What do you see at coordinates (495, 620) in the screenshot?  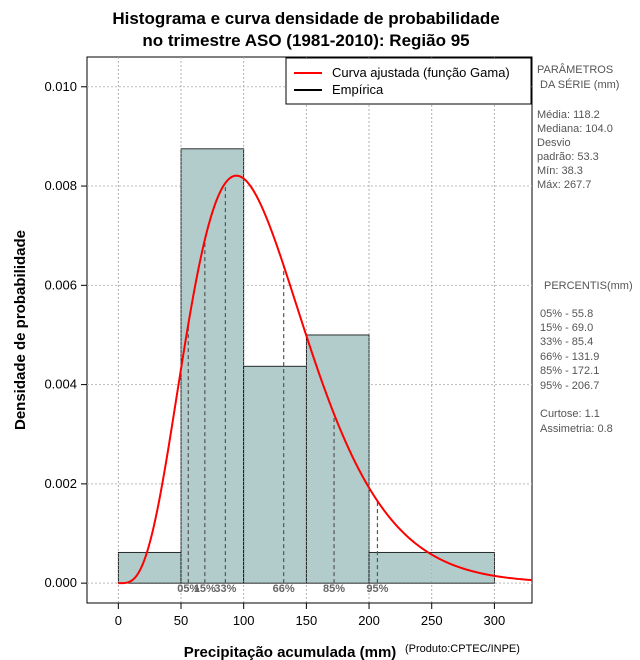 I see `x-tick-label: 300` at bounding box center [495, 620].